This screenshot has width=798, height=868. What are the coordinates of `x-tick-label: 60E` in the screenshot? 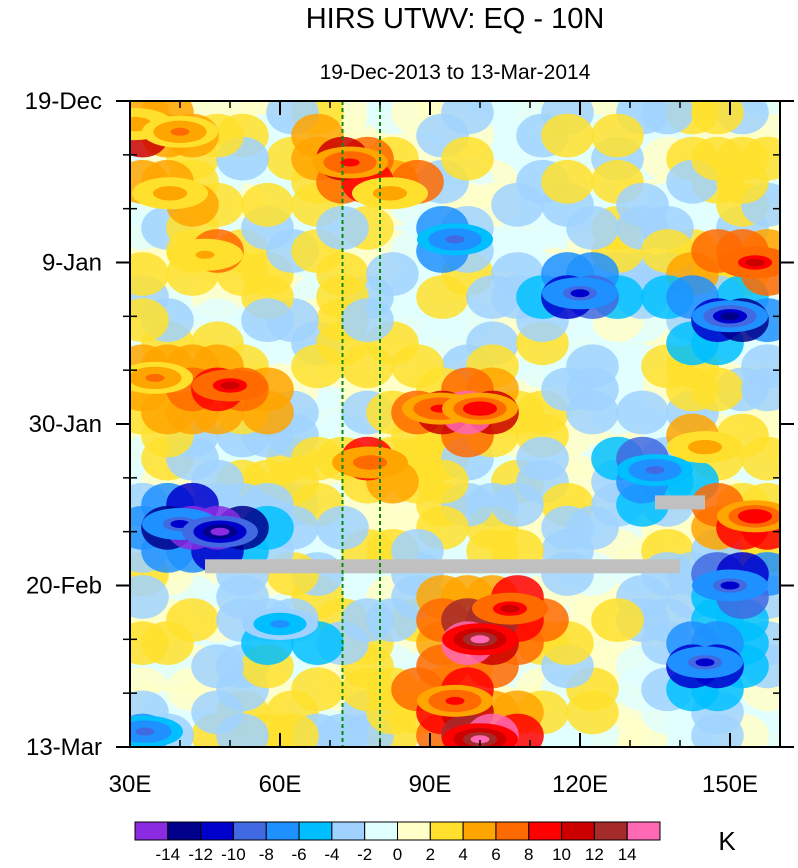 It's located at (280, 784).